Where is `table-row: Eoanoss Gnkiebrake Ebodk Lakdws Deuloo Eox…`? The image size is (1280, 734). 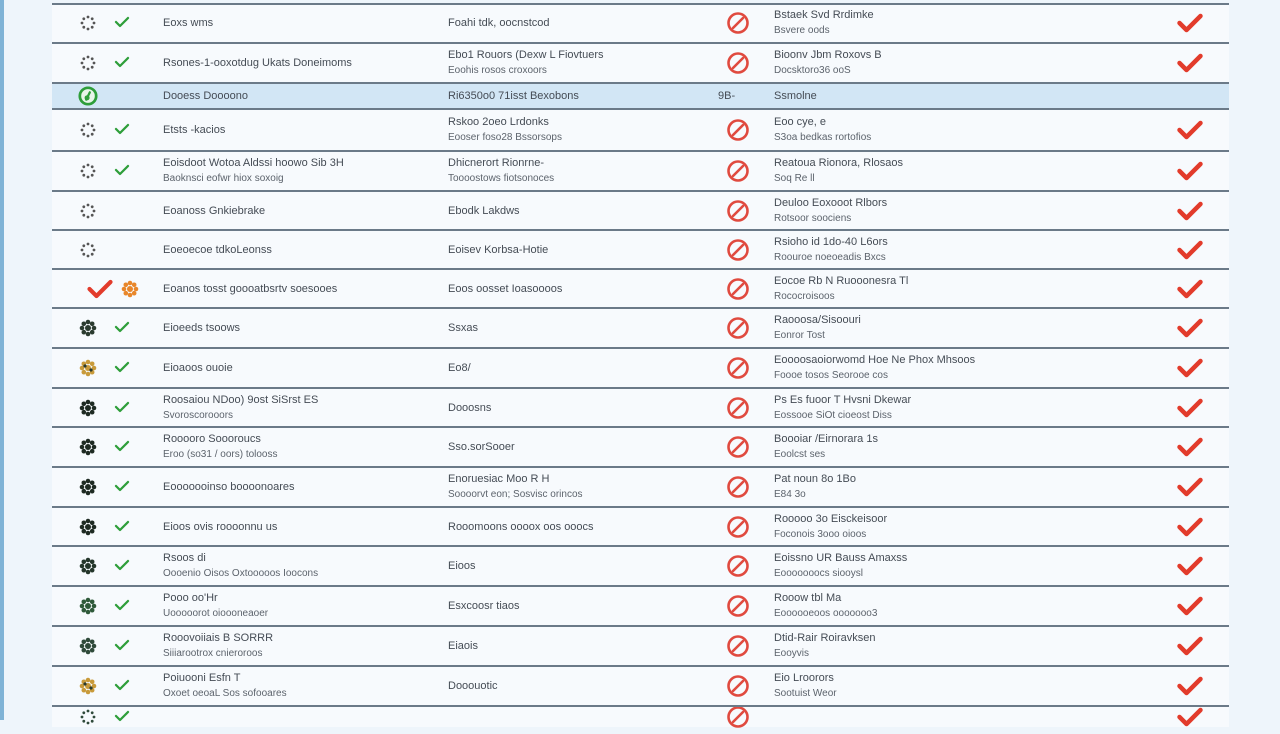
table-row: Eoanoss Gnkiebrake Ebodk Lakdws Deuloo Eox… is located at coordinates (640, 210).